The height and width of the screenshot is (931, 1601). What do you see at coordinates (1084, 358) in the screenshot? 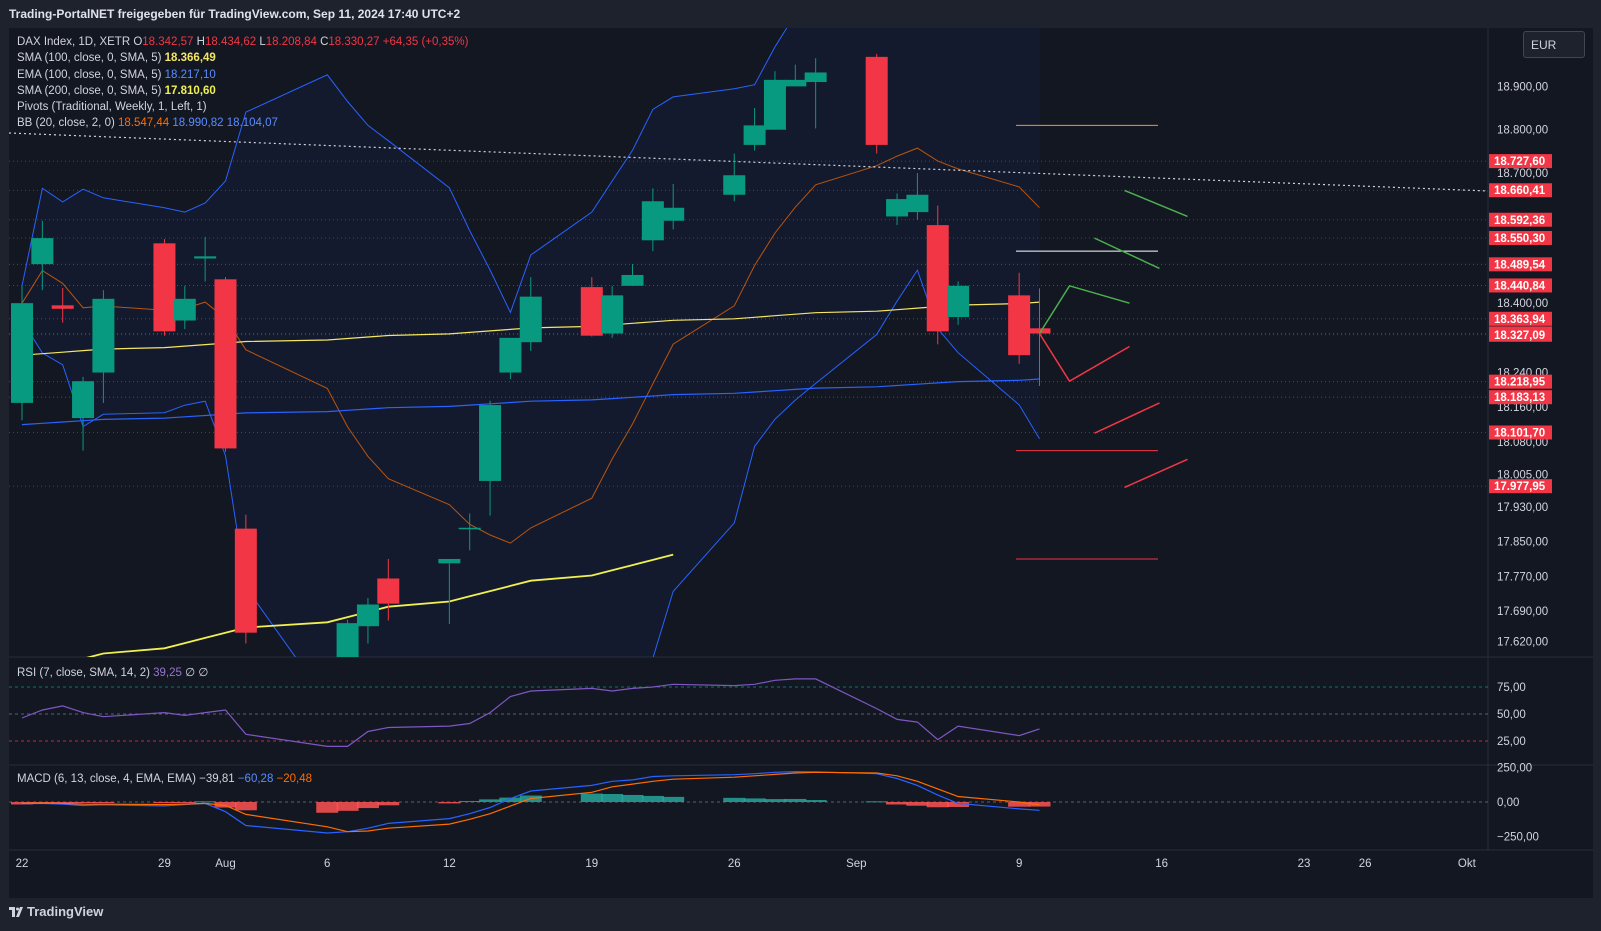
I see `projection-down-arrow` at bounding box center [1084, 358].